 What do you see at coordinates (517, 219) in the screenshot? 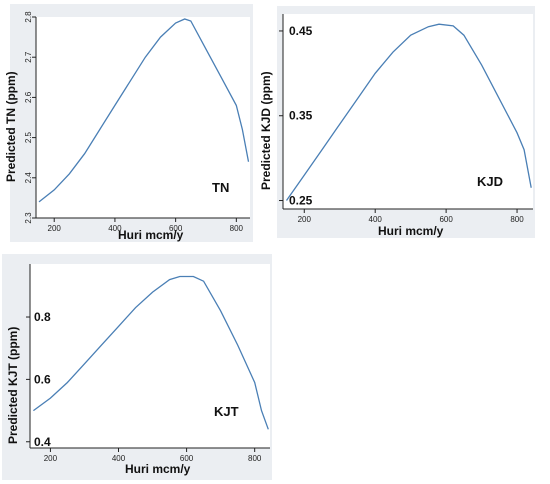
I see `x-tick-label-kjd: 800` at bounding box center [517, 219].